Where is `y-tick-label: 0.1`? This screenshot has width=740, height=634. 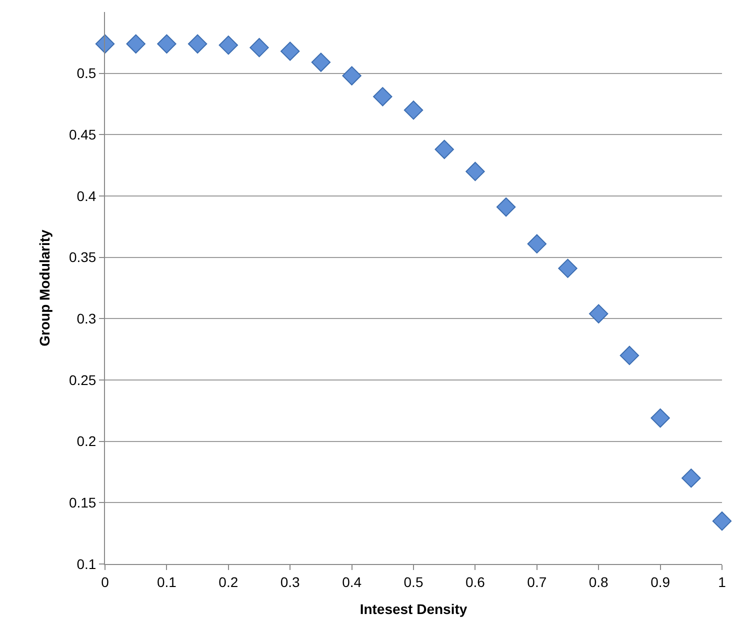
y-tick-label: 0.1 is located at coordinates (86, 564).